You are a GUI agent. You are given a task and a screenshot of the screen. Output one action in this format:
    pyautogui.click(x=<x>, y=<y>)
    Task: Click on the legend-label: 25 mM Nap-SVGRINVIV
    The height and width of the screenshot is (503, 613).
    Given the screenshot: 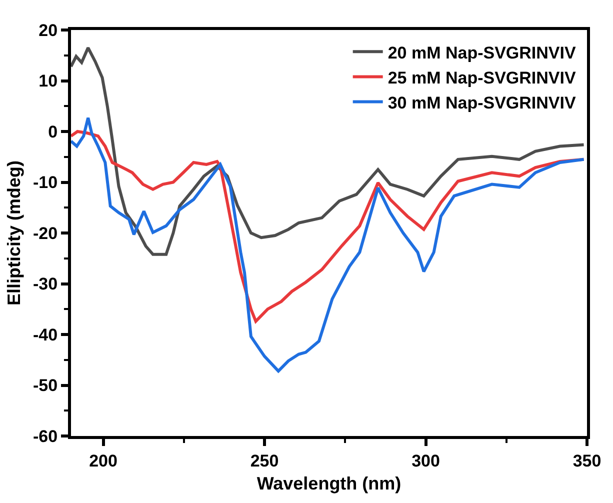 What is the action you would take?
    pyautogui.click(x=482, y=78)
    